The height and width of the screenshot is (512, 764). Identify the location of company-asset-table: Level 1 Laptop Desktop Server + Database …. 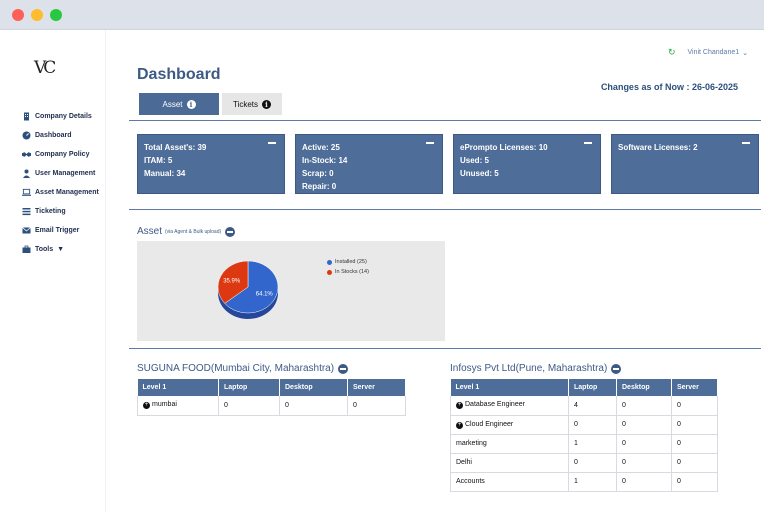
(584, 435).